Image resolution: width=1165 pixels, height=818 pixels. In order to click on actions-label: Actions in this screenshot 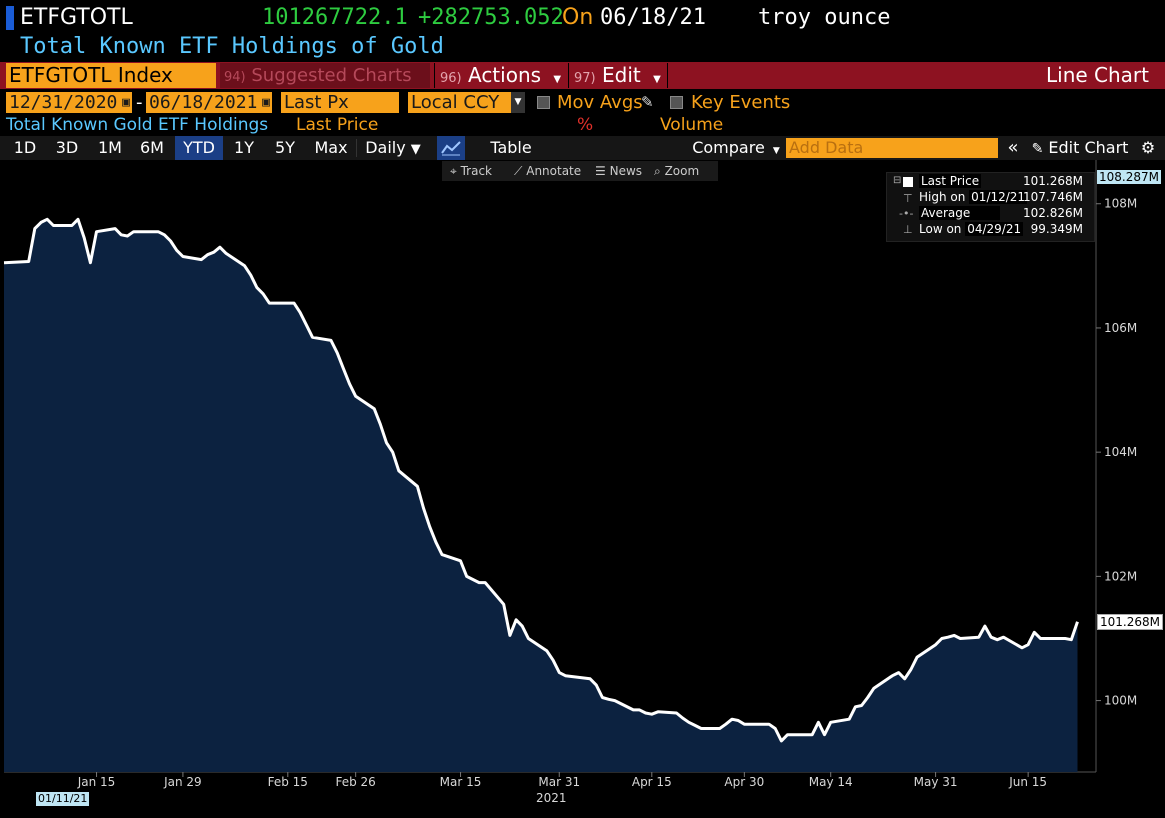, I will do `click(504, 75)`.